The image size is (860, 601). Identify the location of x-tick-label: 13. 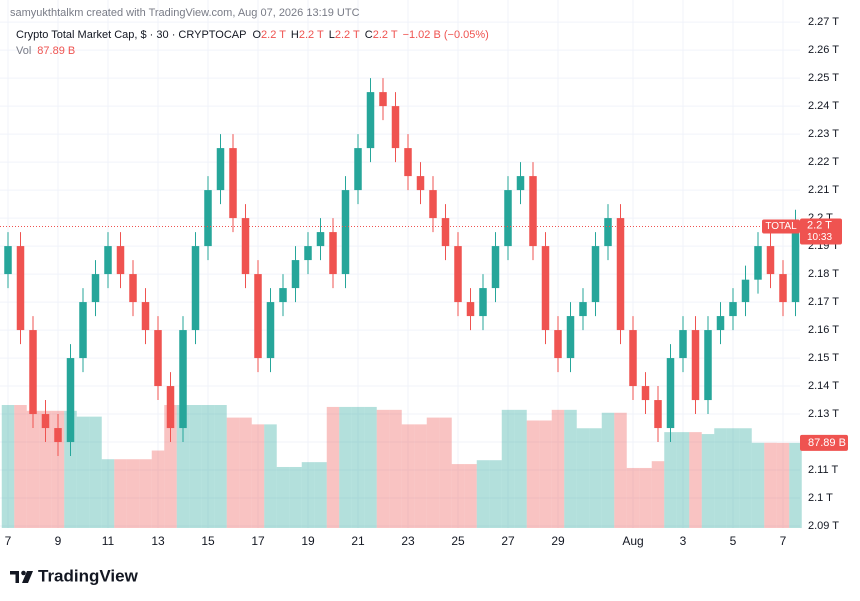
(158, 541).